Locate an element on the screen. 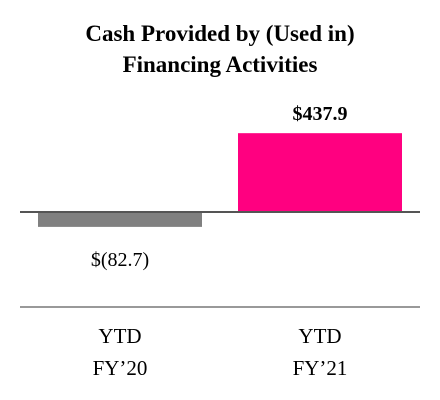 Image resolution: width=440 pixels, height=400 pixels. x-tick-label: YTD FY’20 is located at coordinates (120, 352).